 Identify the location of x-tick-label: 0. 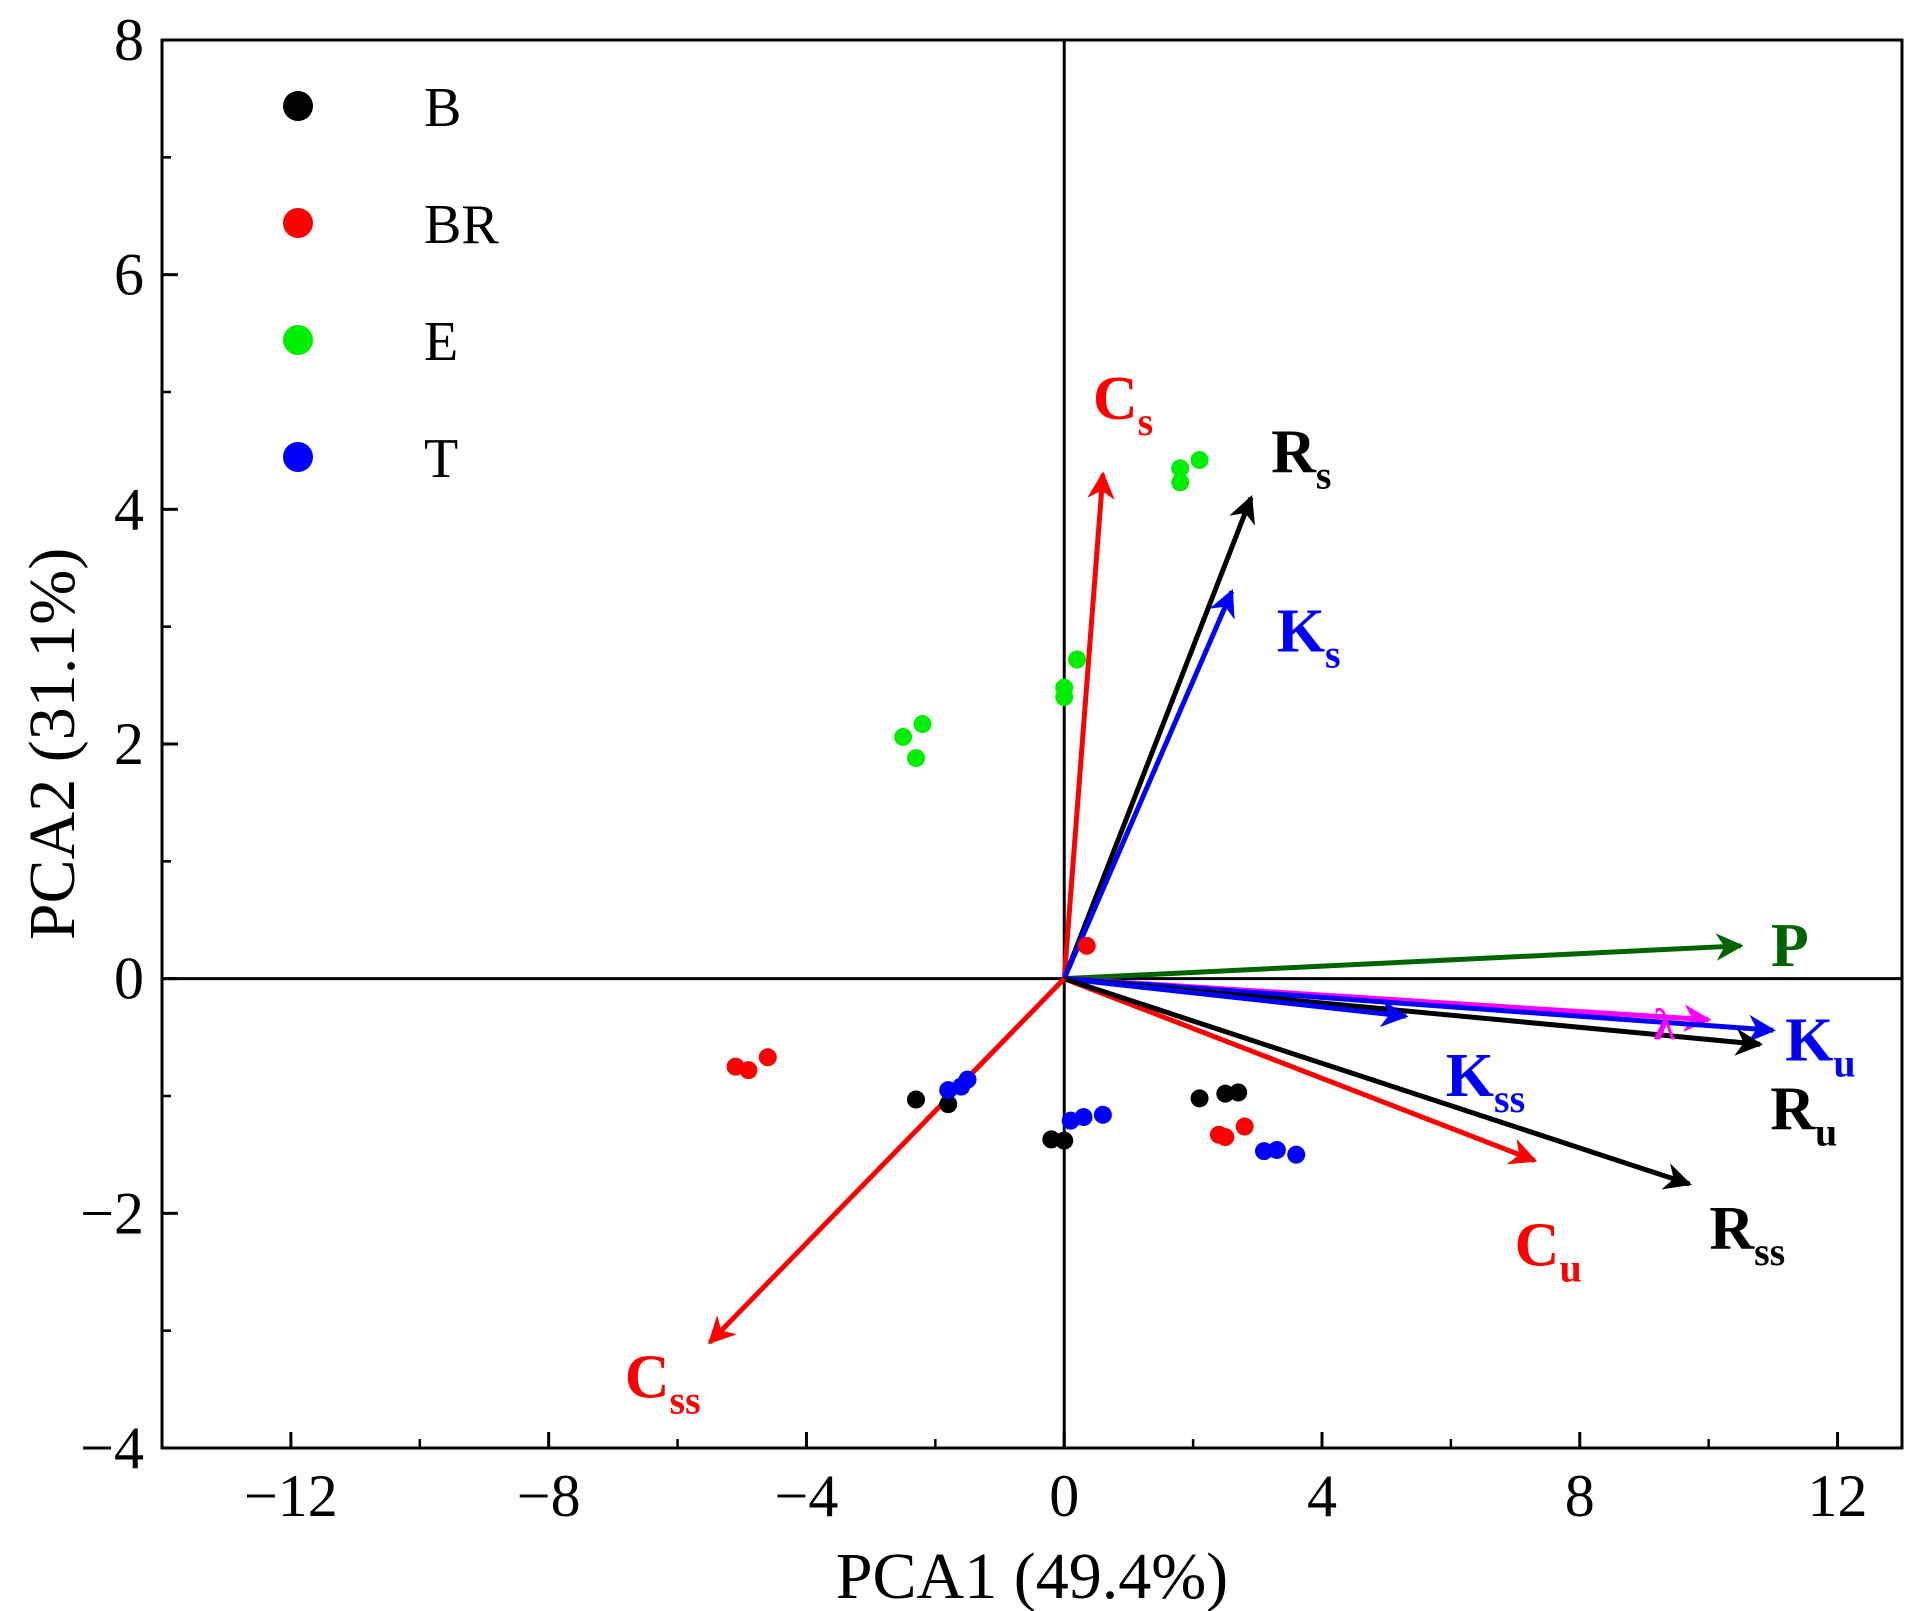
(1064, 1496).